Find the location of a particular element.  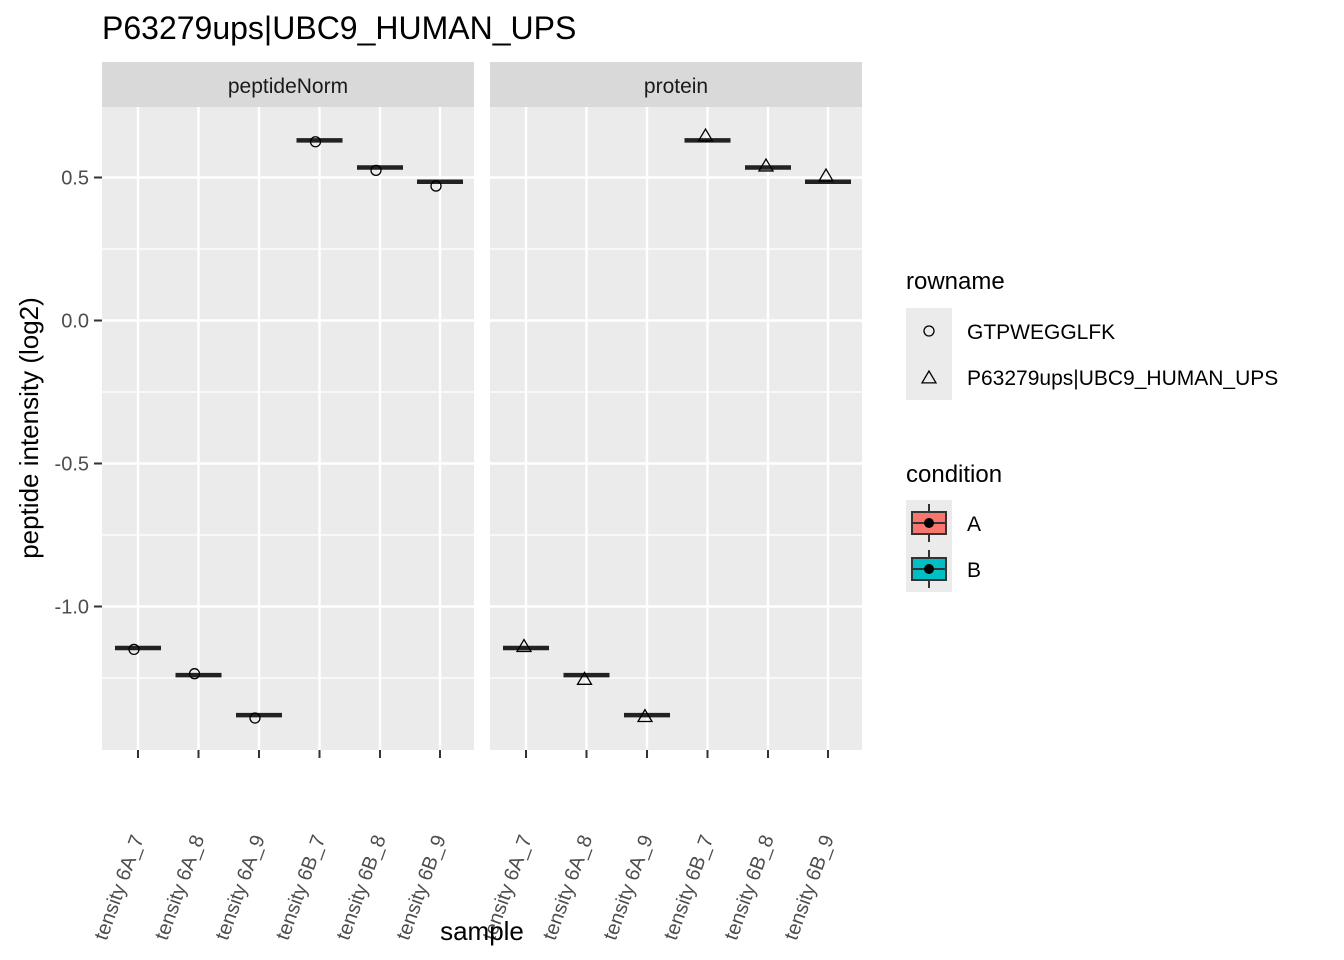

chart-title: P63279ups|UBC9_HUMAN_UPS is located at coordinates (339, 28).